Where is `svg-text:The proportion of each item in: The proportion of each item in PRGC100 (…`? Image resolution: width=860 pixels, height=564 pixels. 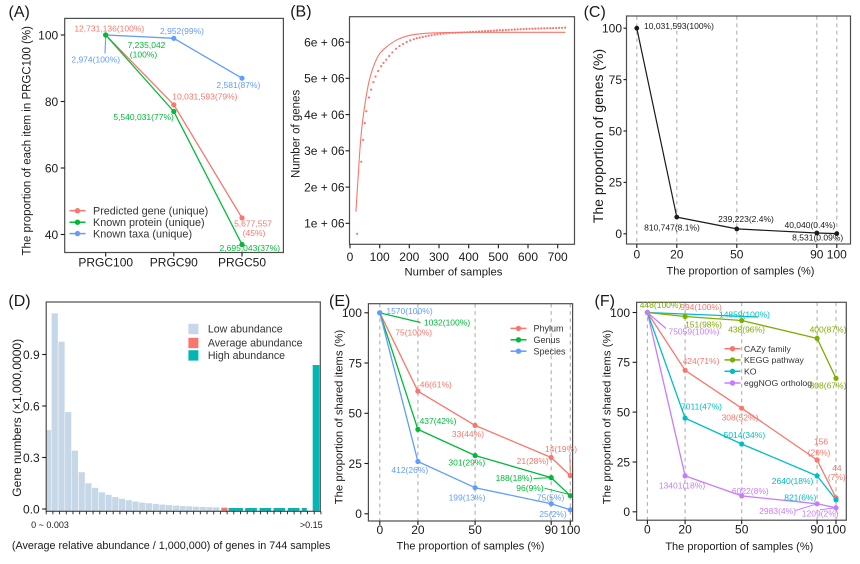
svg-text:The proportion of each item in: The proportion of each item in PRGC100 (… is located at coordinates (28, 141).